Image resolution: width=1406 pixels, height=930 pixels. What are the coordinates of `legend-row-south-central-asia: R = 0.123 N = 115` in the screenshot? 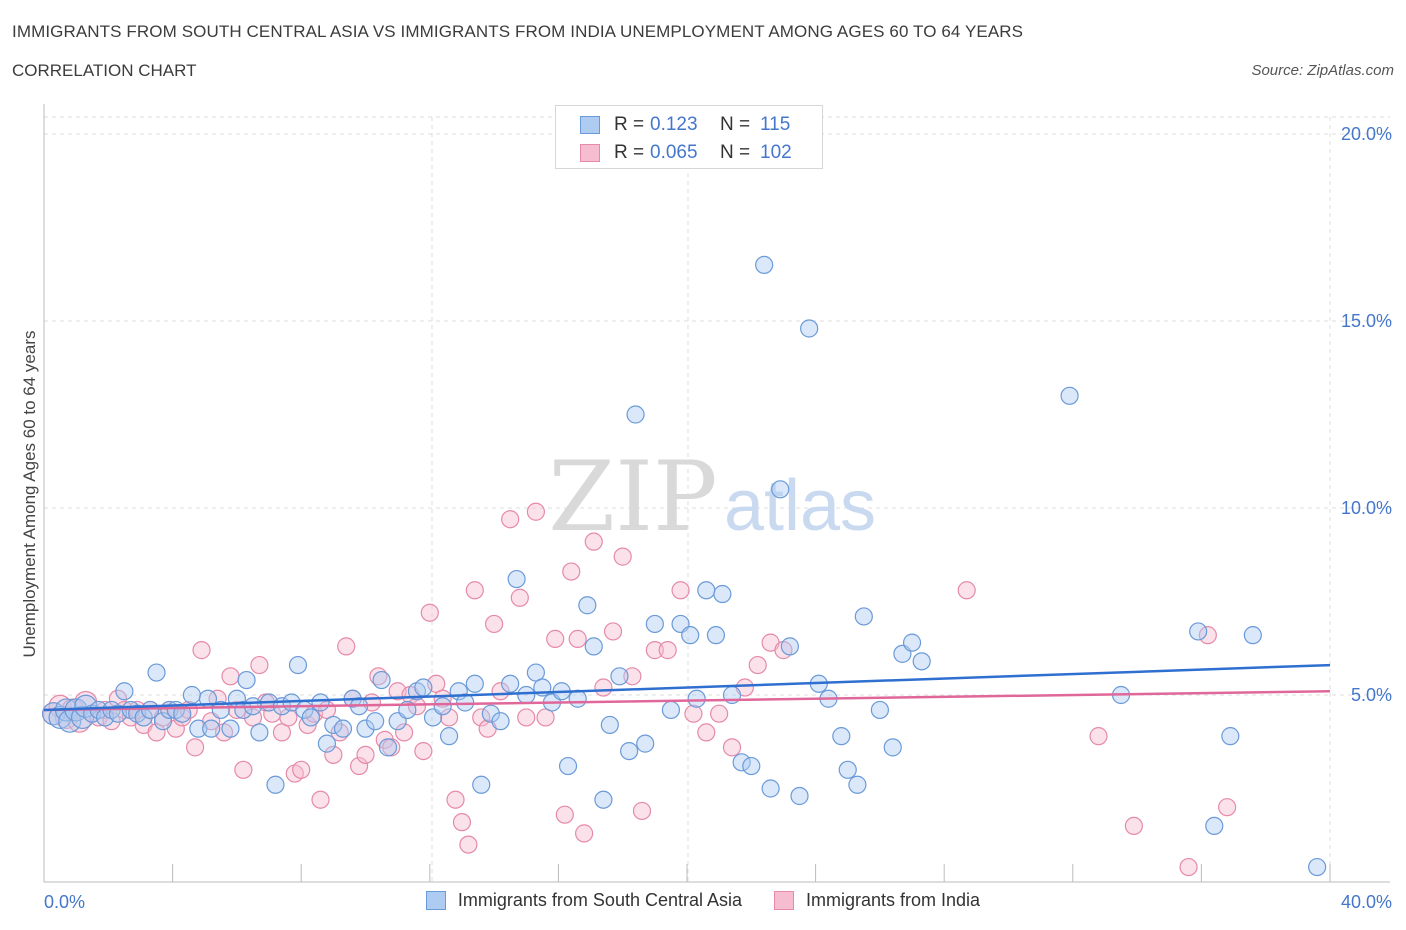 It's located at (685, 125).